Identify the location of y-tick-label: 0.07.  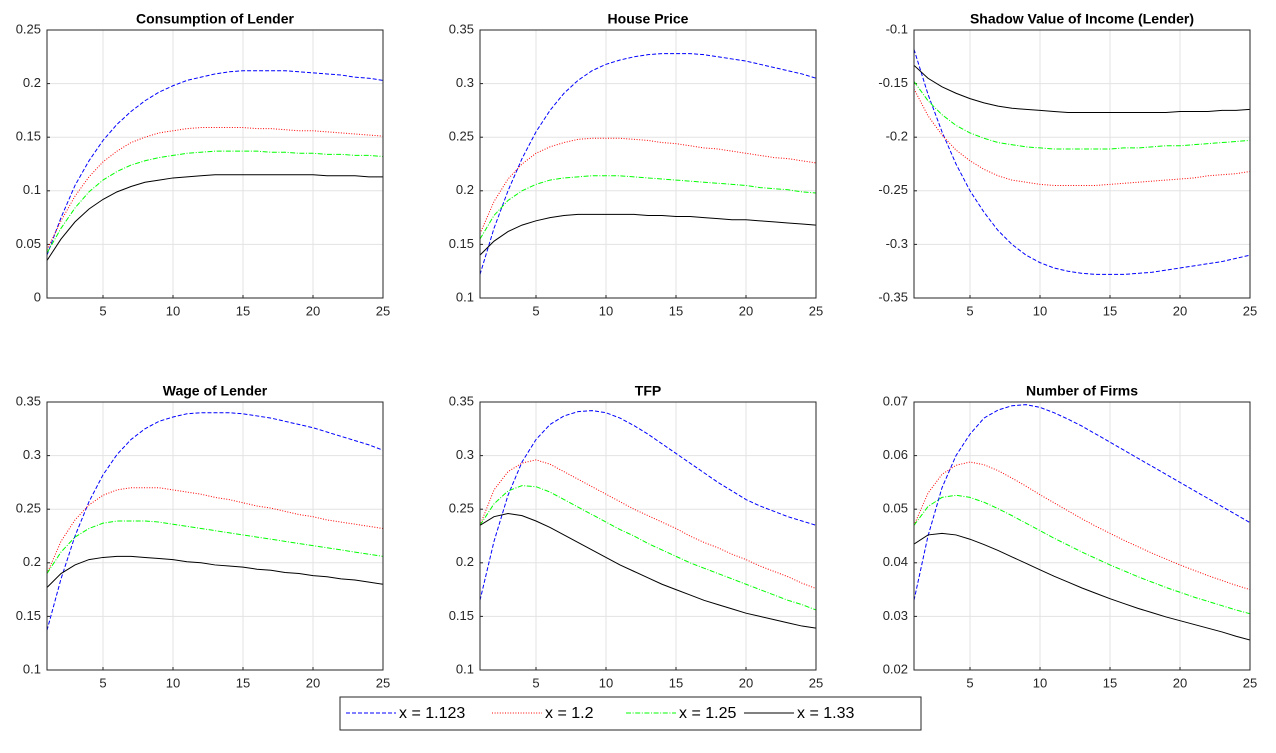
(895, 400).